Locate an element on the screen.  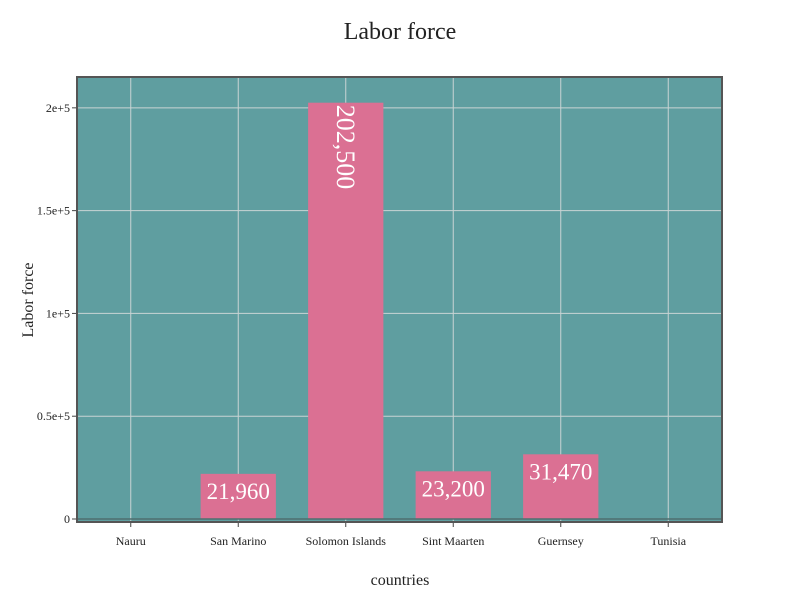
y-tick-label: 1.5e+5 is located at coordinates (53, 211).